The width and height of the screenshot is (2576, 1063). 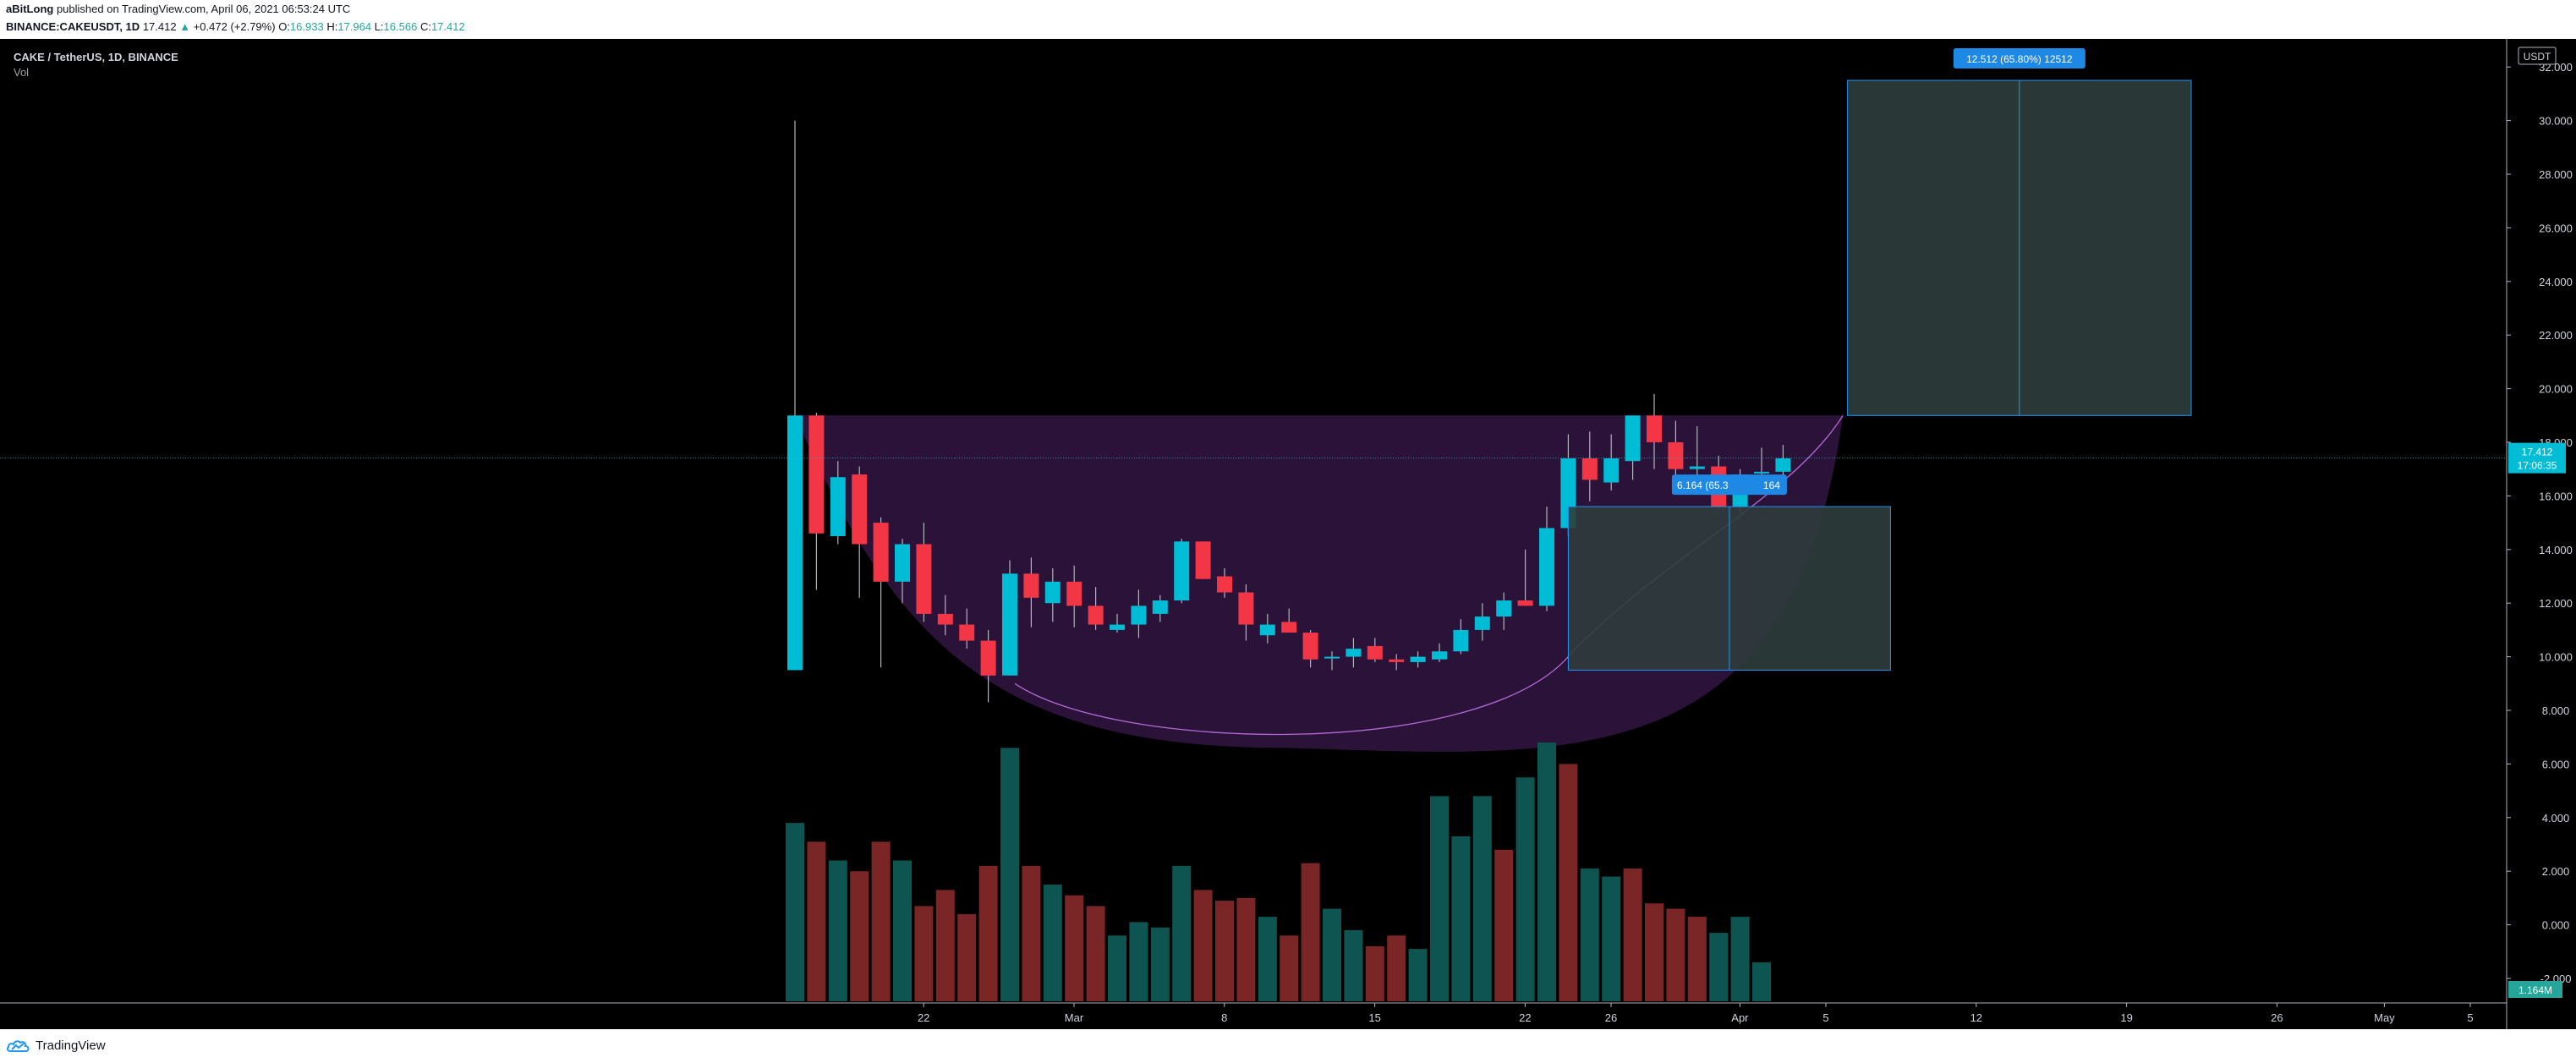 I want to click on price-tick-label: 2.000, so click(x=2556, y=872).